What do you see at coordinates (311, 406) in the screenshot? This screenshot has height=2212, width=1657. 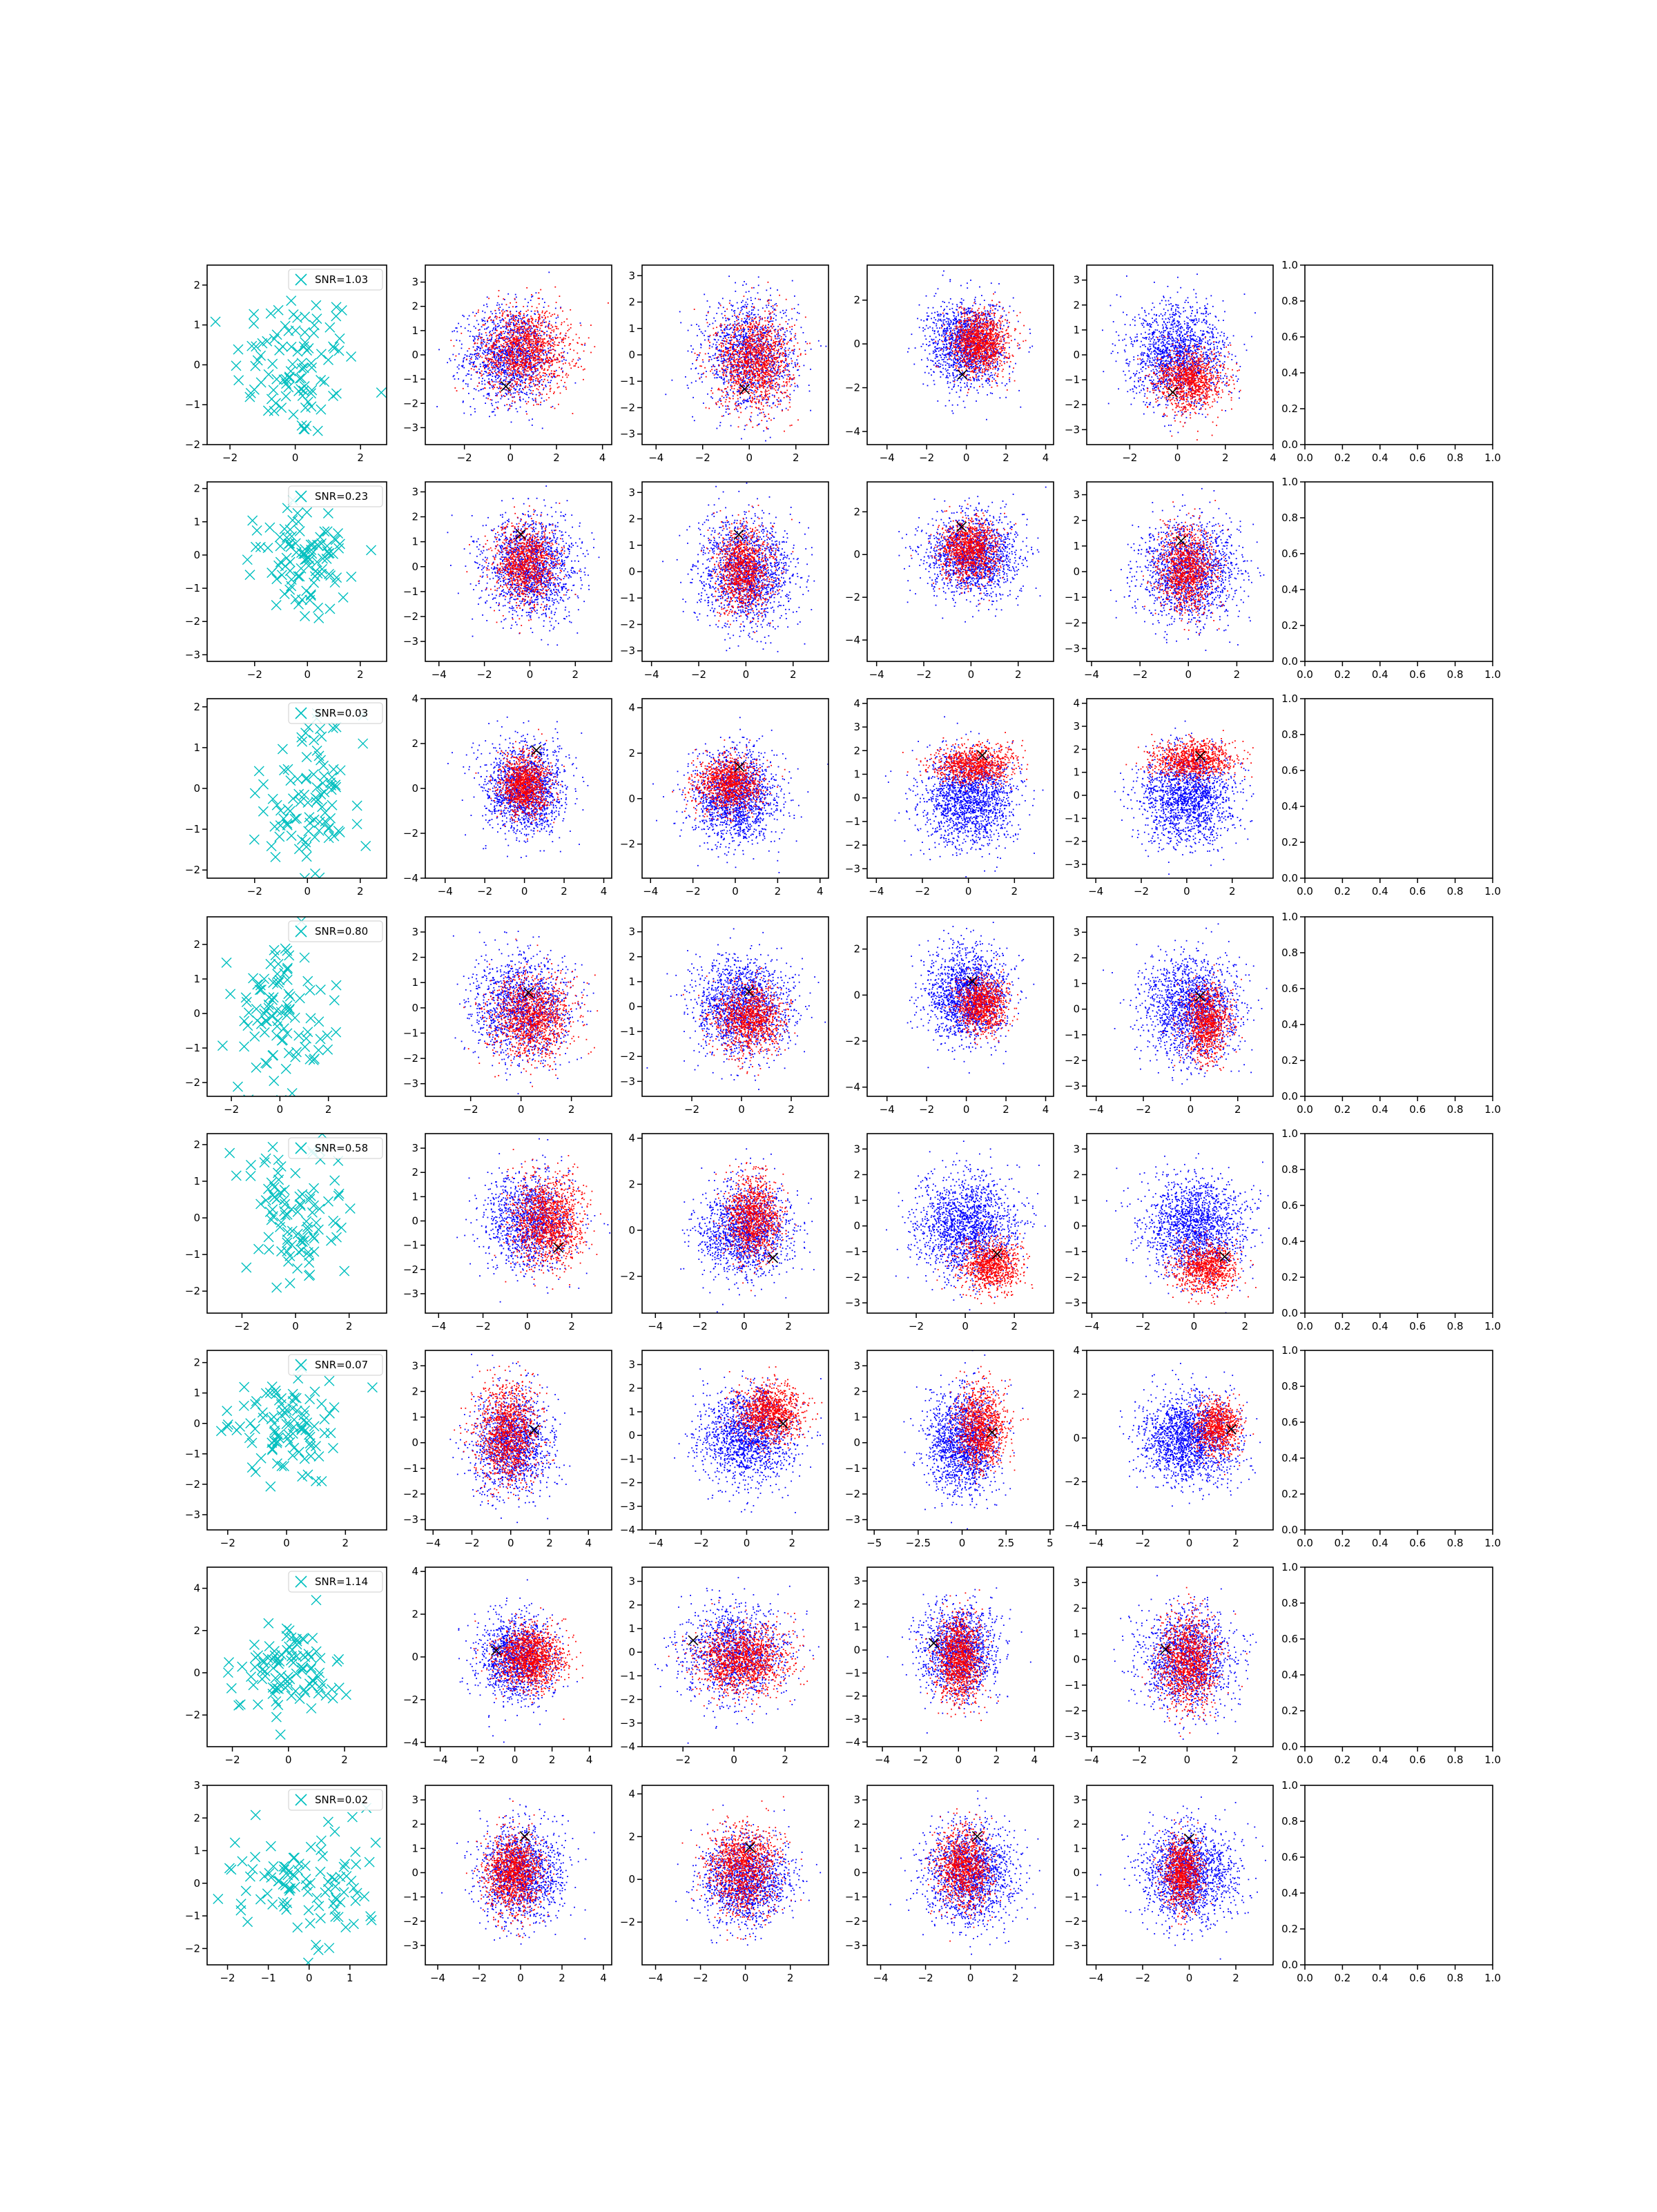 I see `scatter-x-point` at bounding box center [311, 406].